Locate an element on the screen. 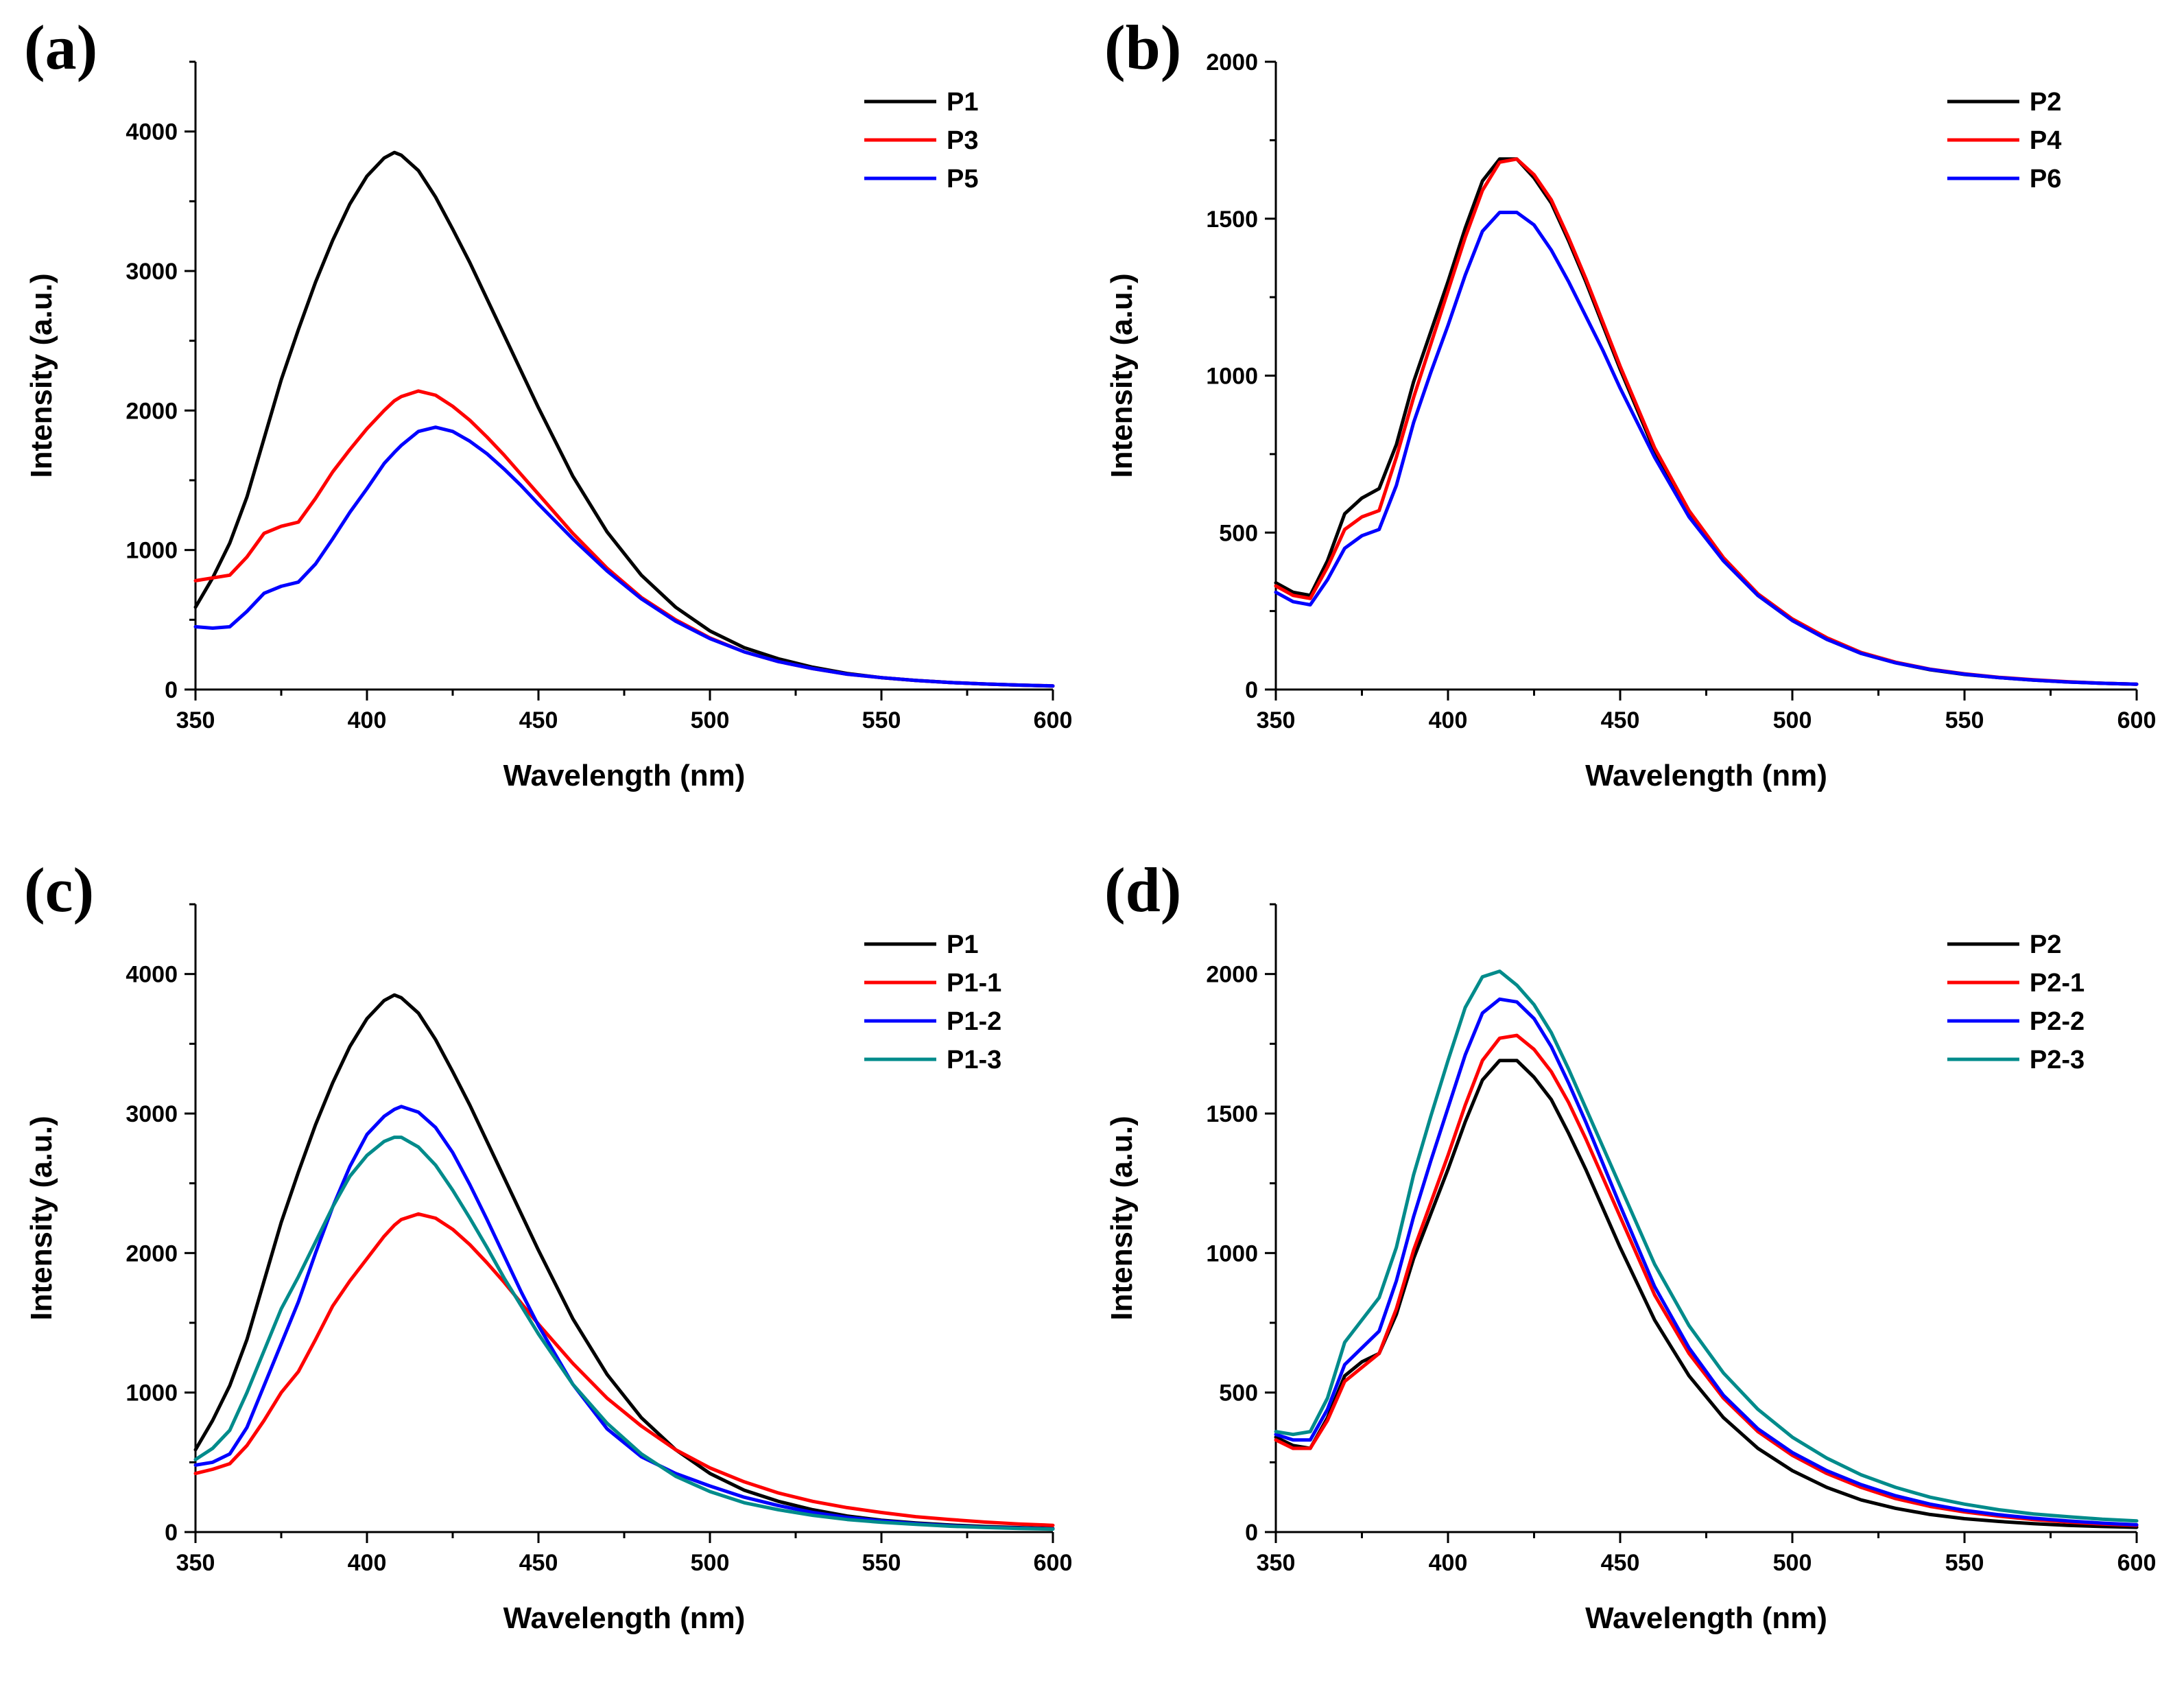 The width and height of the screenshot is (2184, 1683). panel-b-x-tick-label: 350 is located at coordinates (1276, 720).